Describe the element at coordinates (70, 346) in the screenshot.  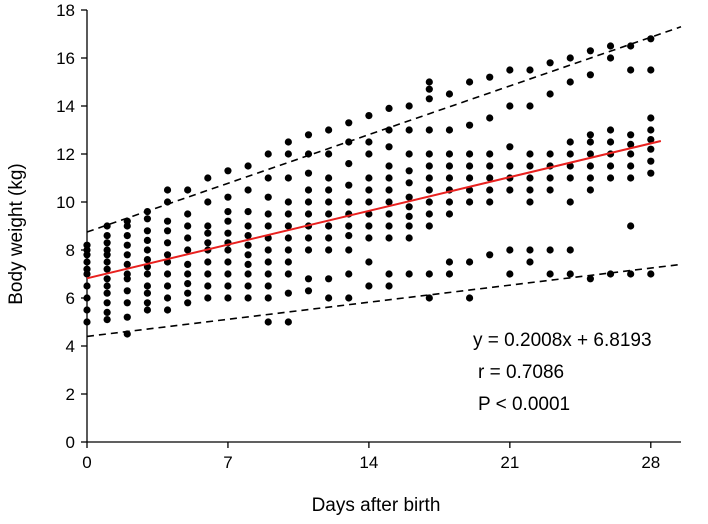
I see `y-tick-label: 4` at that location.